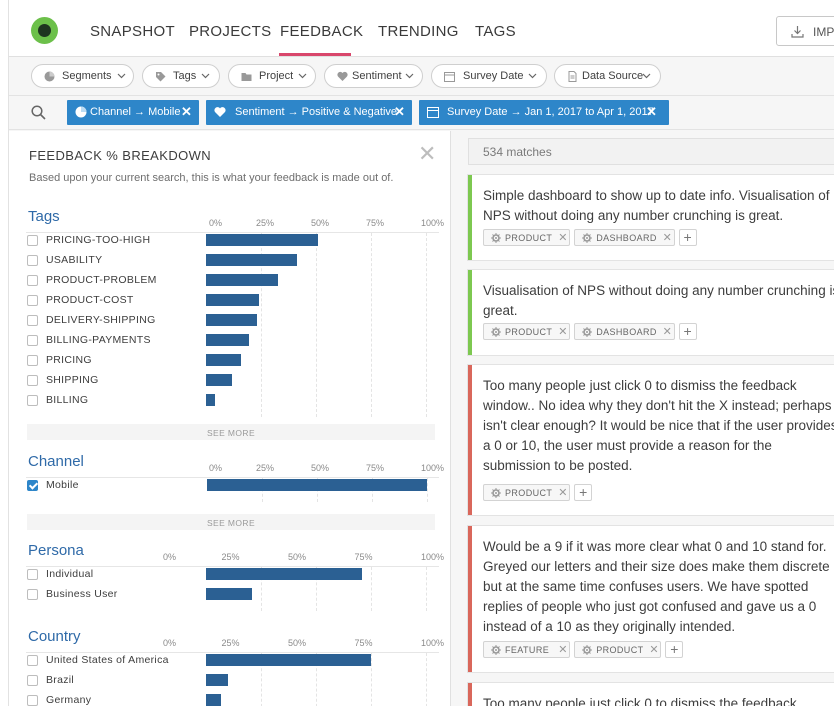 This screenshot has width=834, height=716. Describe the element at coordinates (316, 112) in the screenshot. I see `active-filter-label: Sentiment → Positive & Negative` at that location.